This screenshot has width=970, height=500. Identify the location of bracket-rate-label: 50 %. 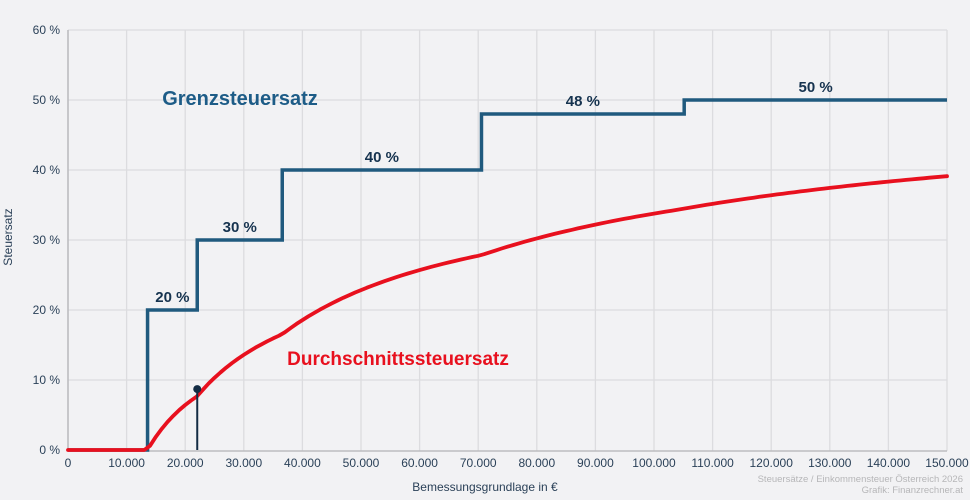
(815, 87).